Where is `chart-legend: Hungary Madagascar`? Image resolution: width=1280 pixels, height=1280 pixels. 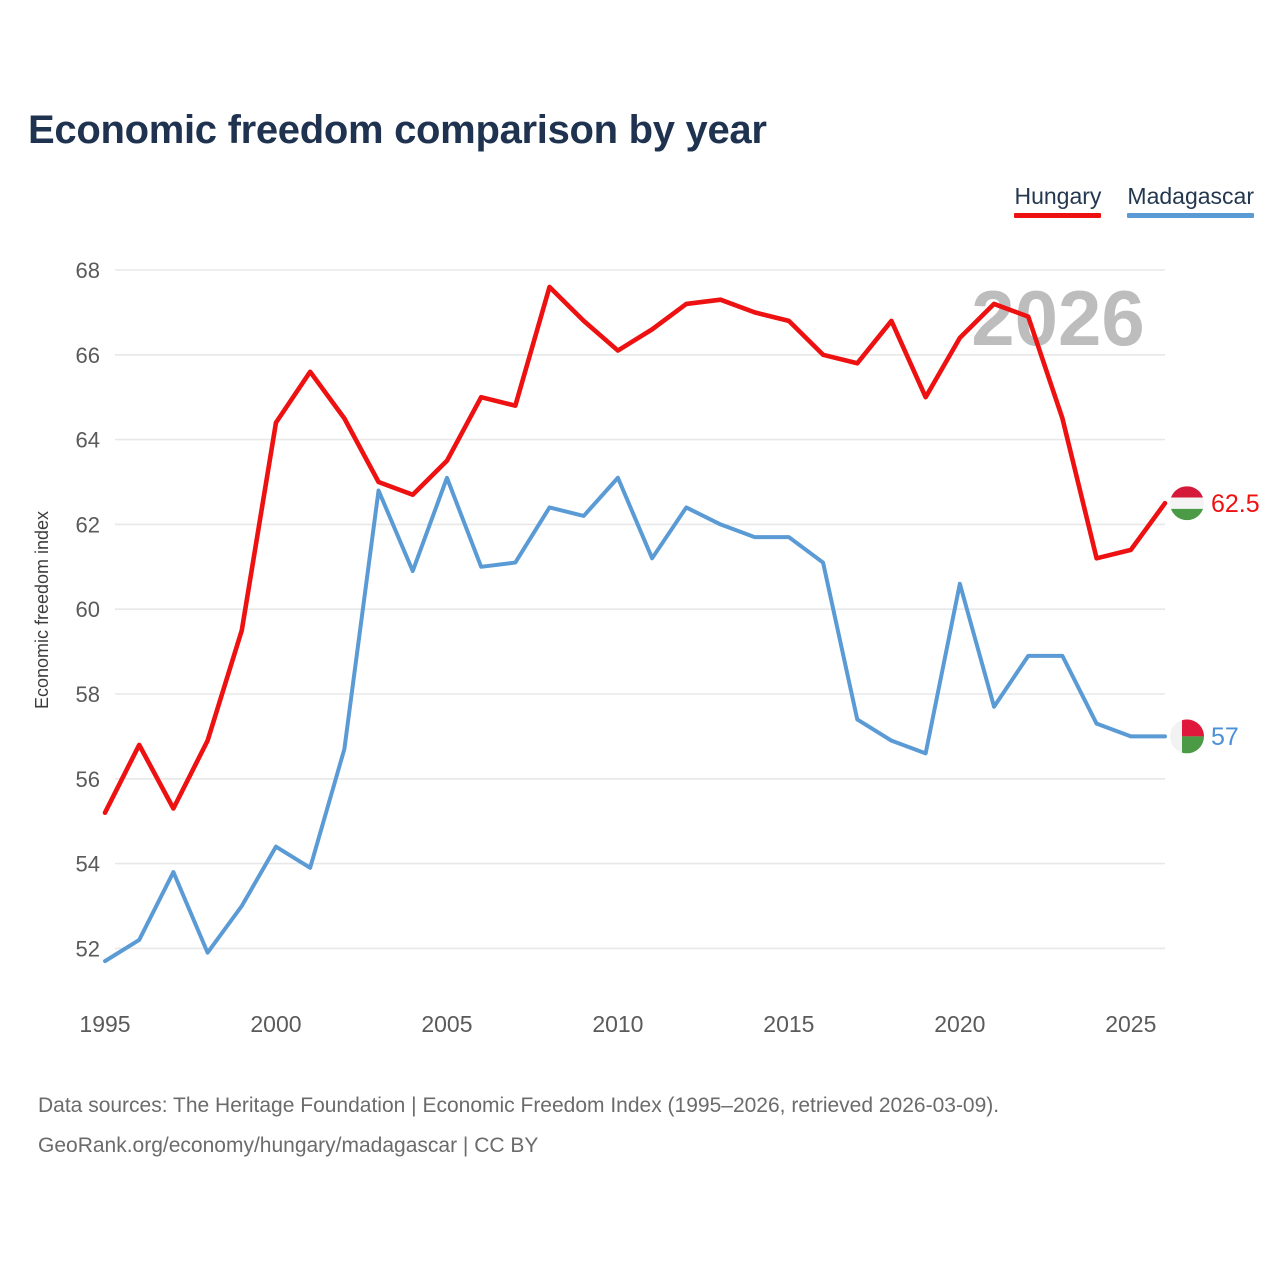 chart-legend: Hungary Madagascar is located at coordinates (1134, 200).